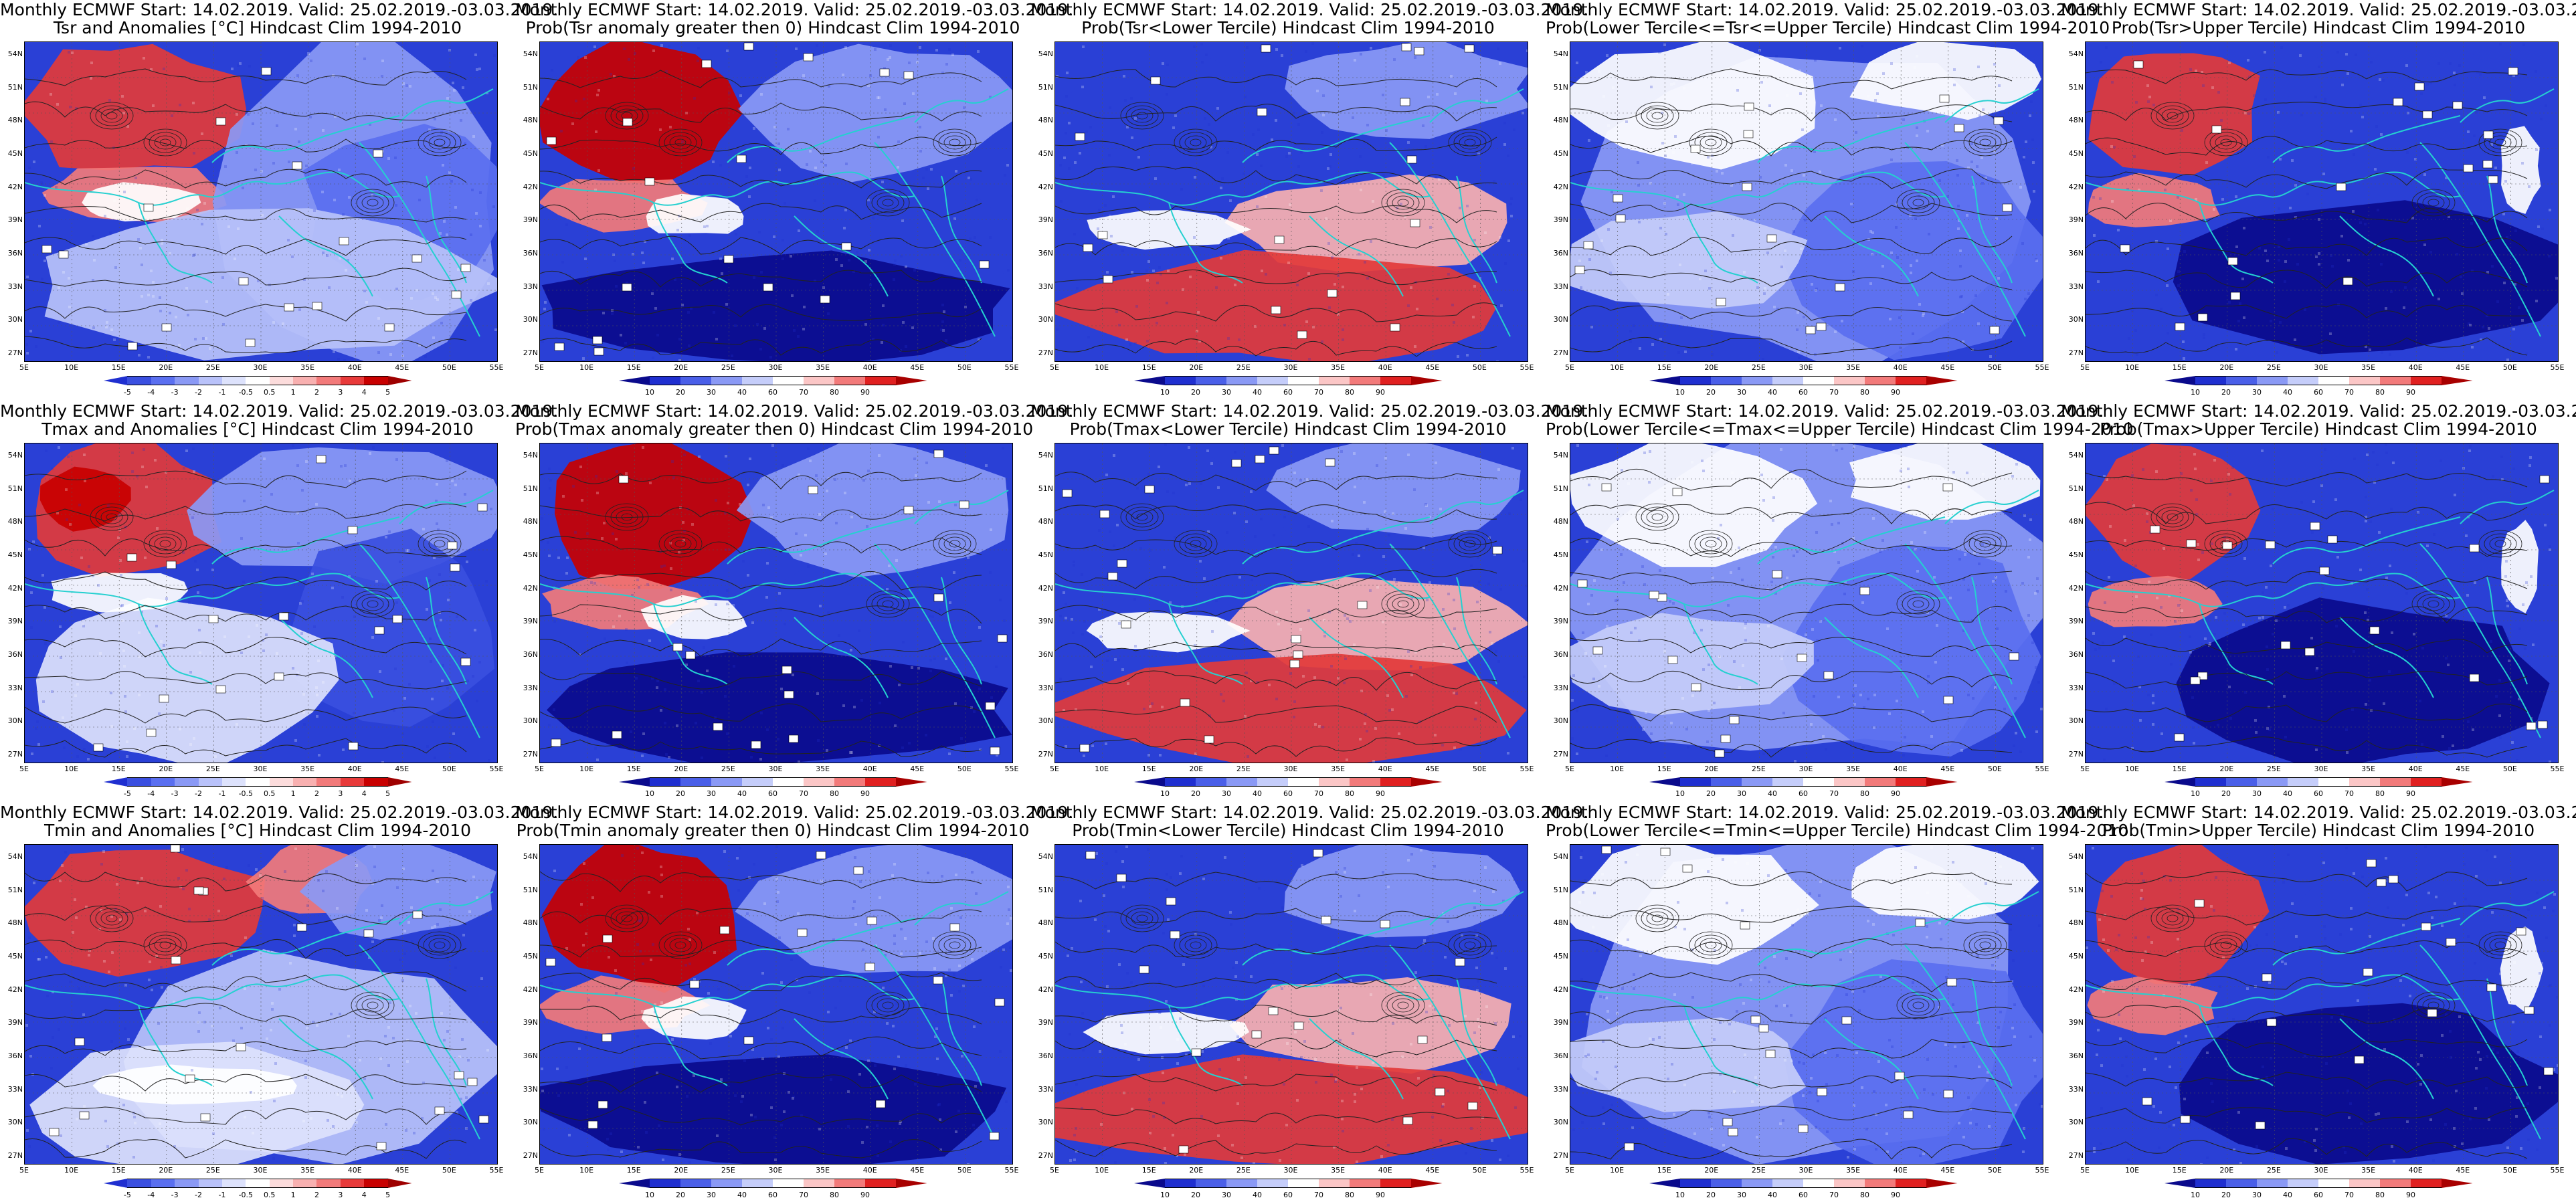 Image resolution: width=2576 pixels, height=1204 pixels. What do you see at coordinates (530, 319) in the screenshot?
I see `lat-label: 30N` at bounding box center [530, 319].